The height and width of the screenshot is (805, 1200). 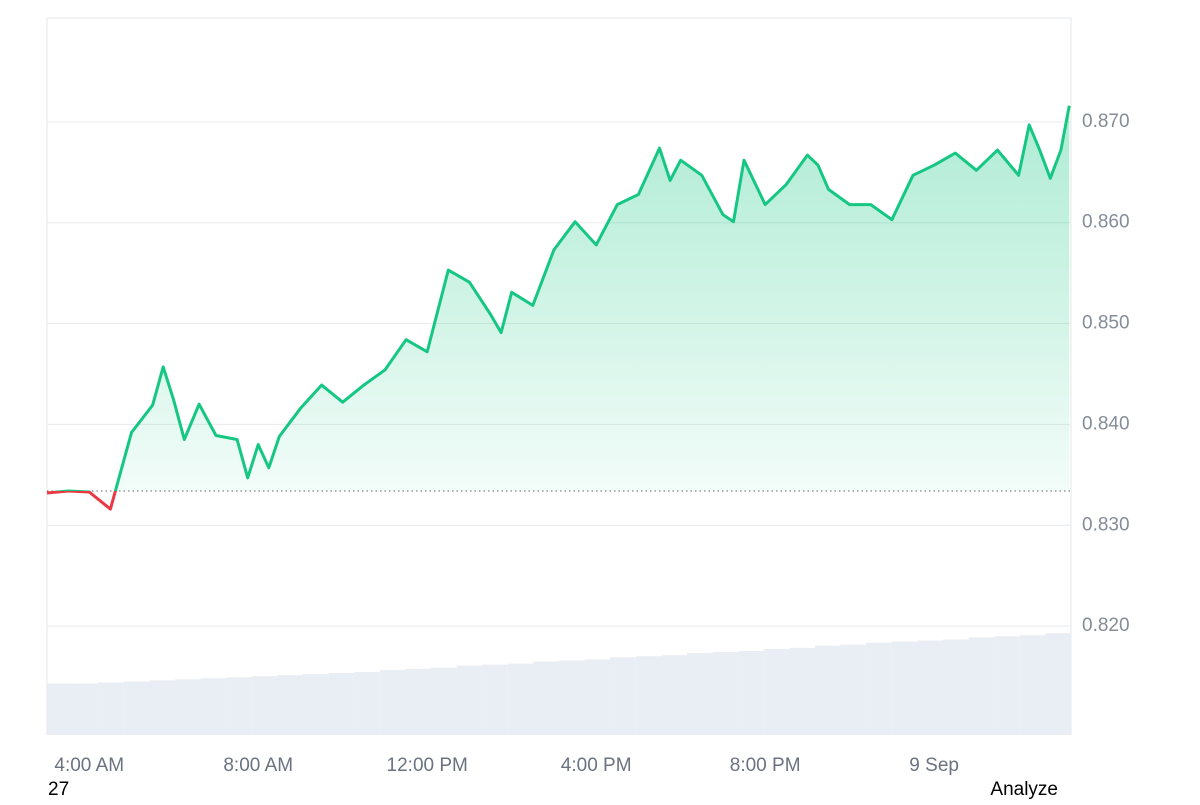 What do you see at coordinates (89, 765) in the screenshot?
I see `x-tick-label: 4:00 AM` at bounding box center [89, 765].